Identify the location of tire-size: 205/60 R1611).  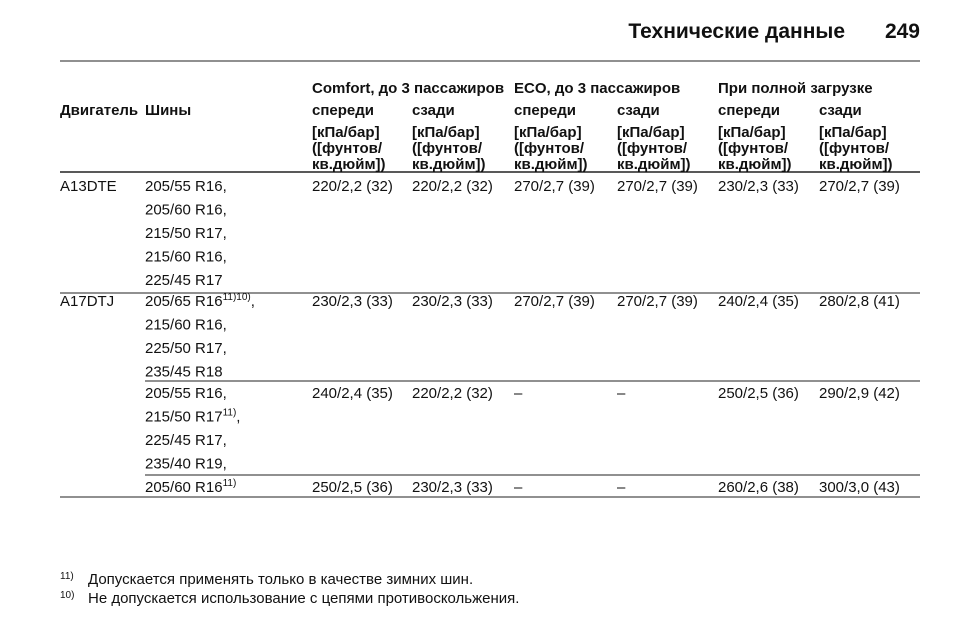
(190, 487).